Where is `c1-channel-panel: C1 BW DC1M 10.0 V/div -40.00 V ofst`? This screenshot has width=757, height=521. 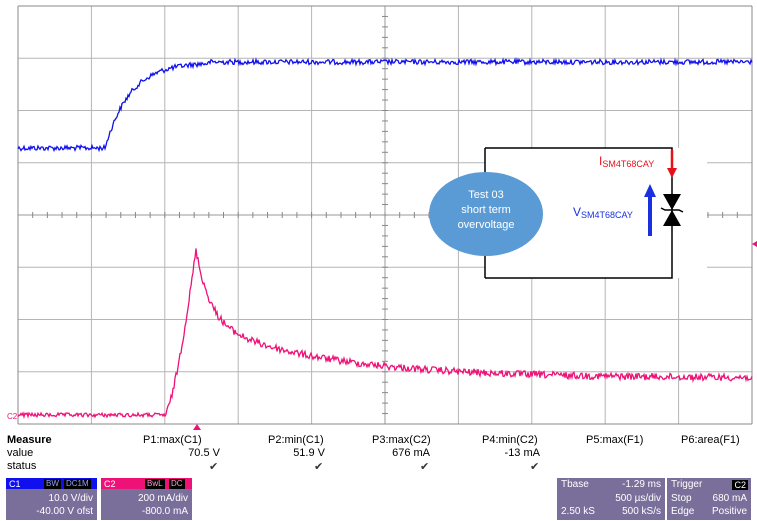 c1-channel-panel: C1 BW DC1M 10.0 V/div -40.00 V ofst is located at coordinates (51, 499).